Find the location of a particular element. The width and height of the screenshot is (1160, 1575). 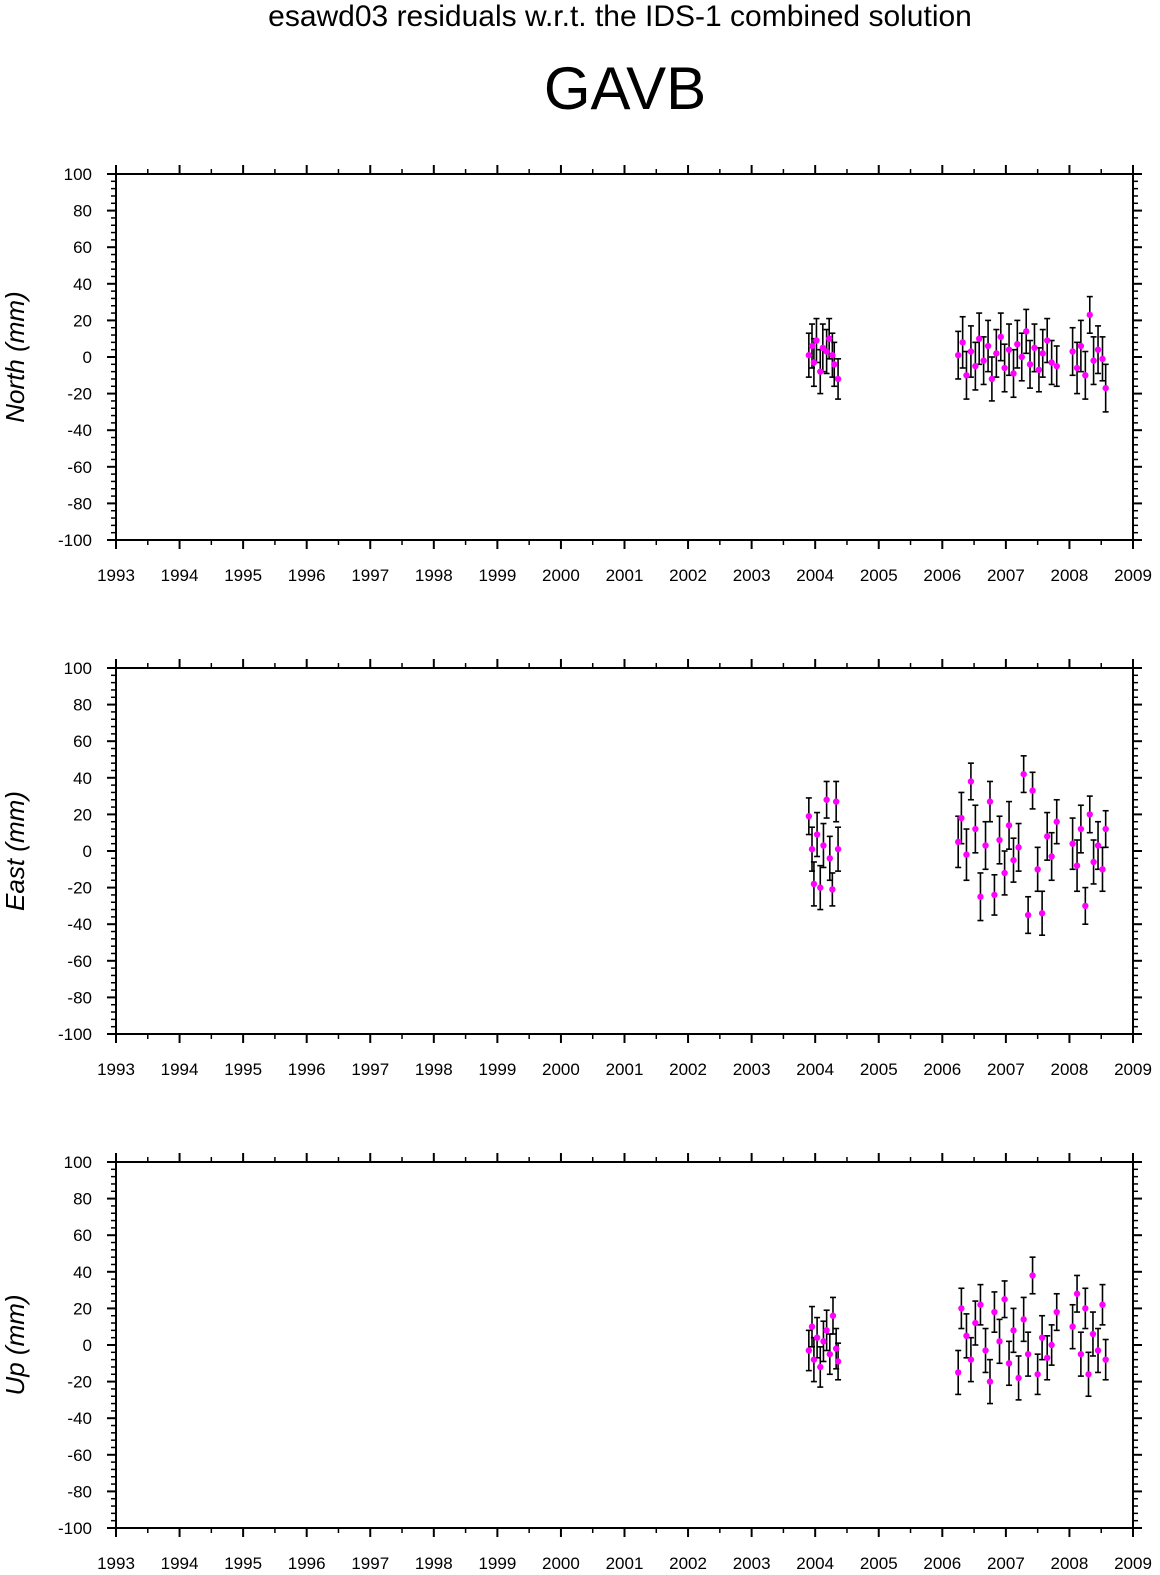

up-x-tick-label: 1993 is located at coordinates (116, 1563).